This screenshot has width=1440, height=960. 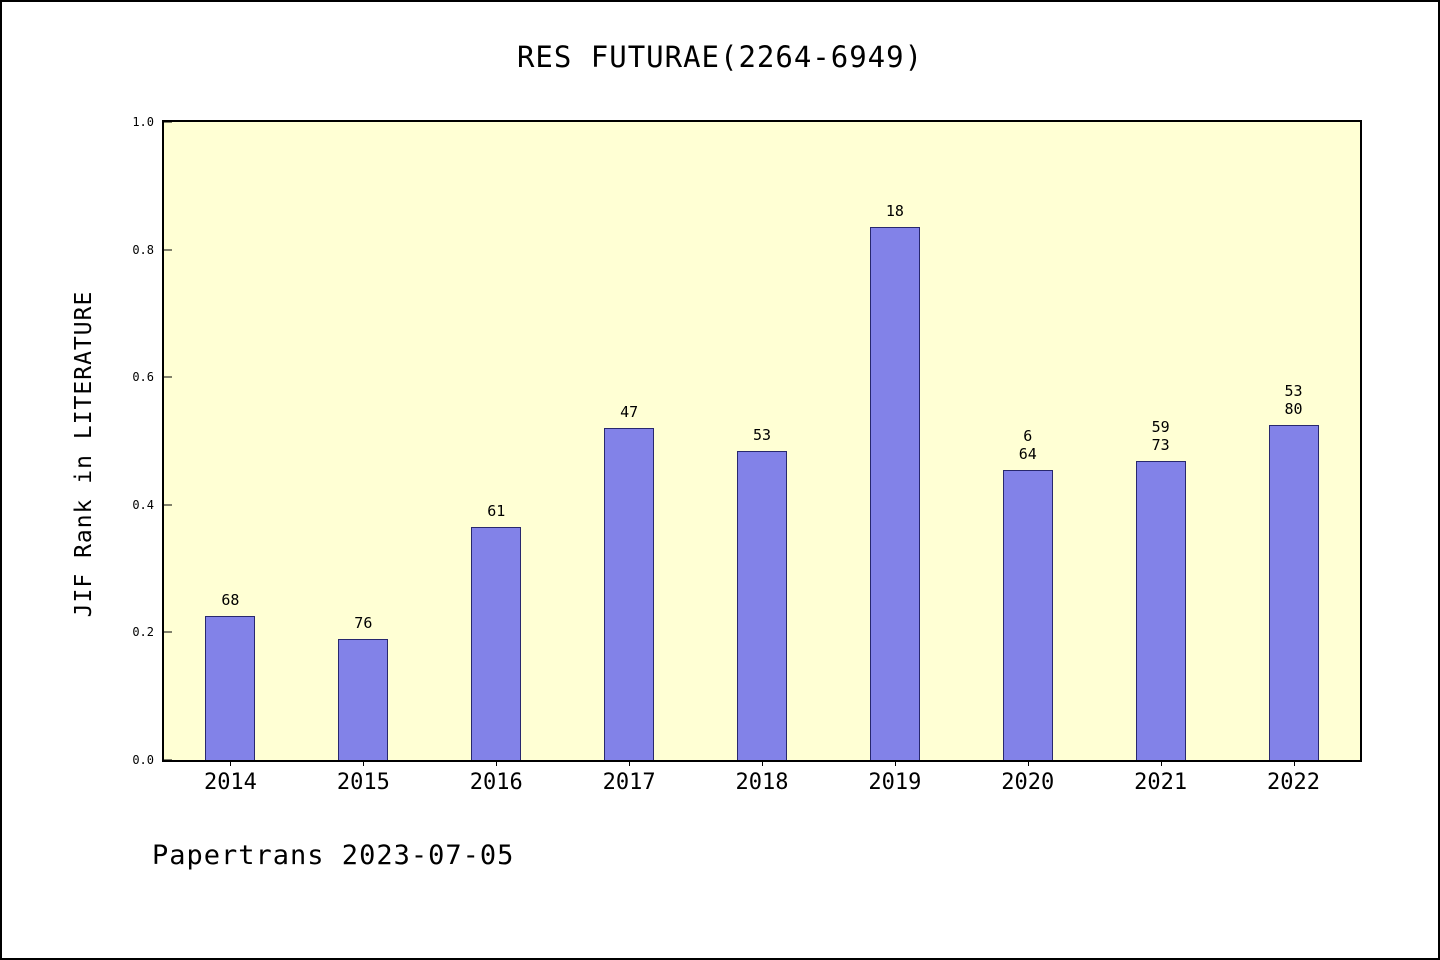 I want to click on x-tick-label: 2021, so click(x=1161, y=782).